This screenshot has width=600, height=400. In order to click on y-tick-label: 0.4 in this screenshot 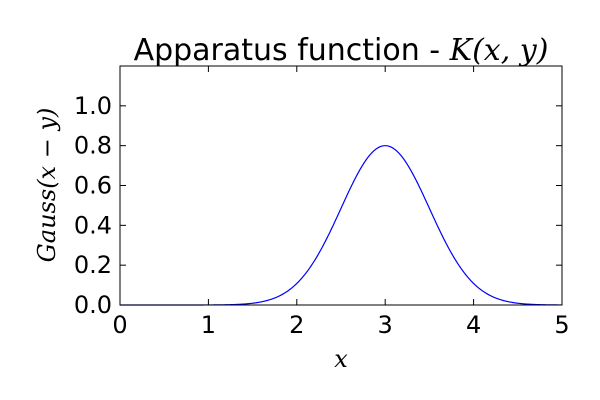, I will do `click(93, 225)`.